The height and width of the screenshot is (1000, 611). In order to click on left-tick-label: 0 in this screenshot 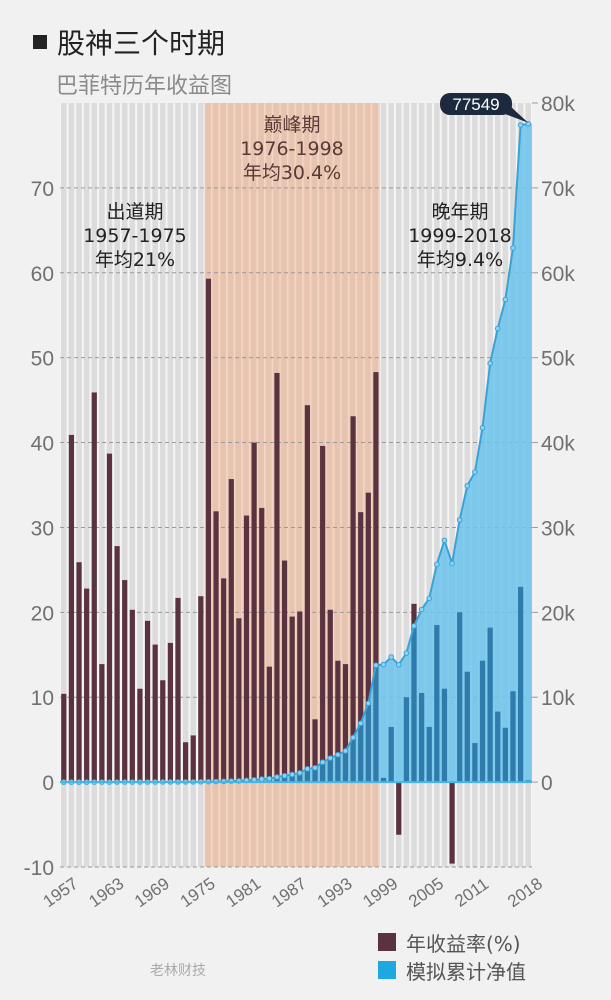, I will do `click(48, 783)`.